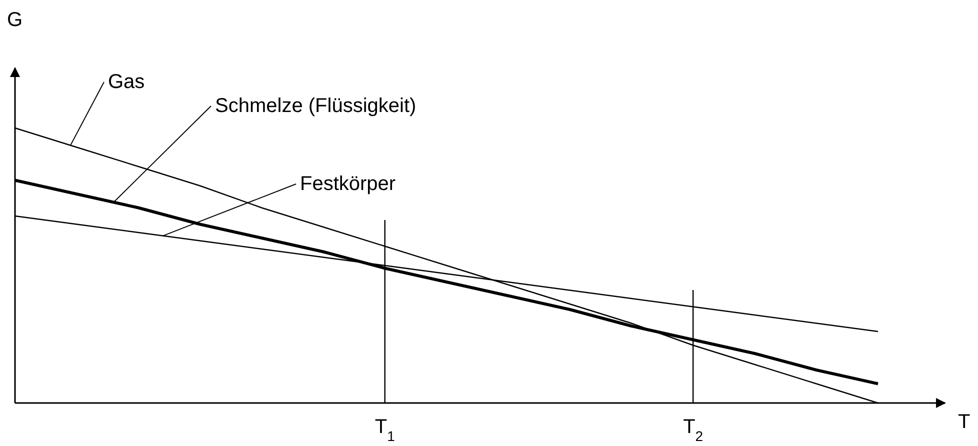  Describe the element at coordinates (385, 430) in the screenshot. I see `x-tick-label: T$_{1}$` at that location.